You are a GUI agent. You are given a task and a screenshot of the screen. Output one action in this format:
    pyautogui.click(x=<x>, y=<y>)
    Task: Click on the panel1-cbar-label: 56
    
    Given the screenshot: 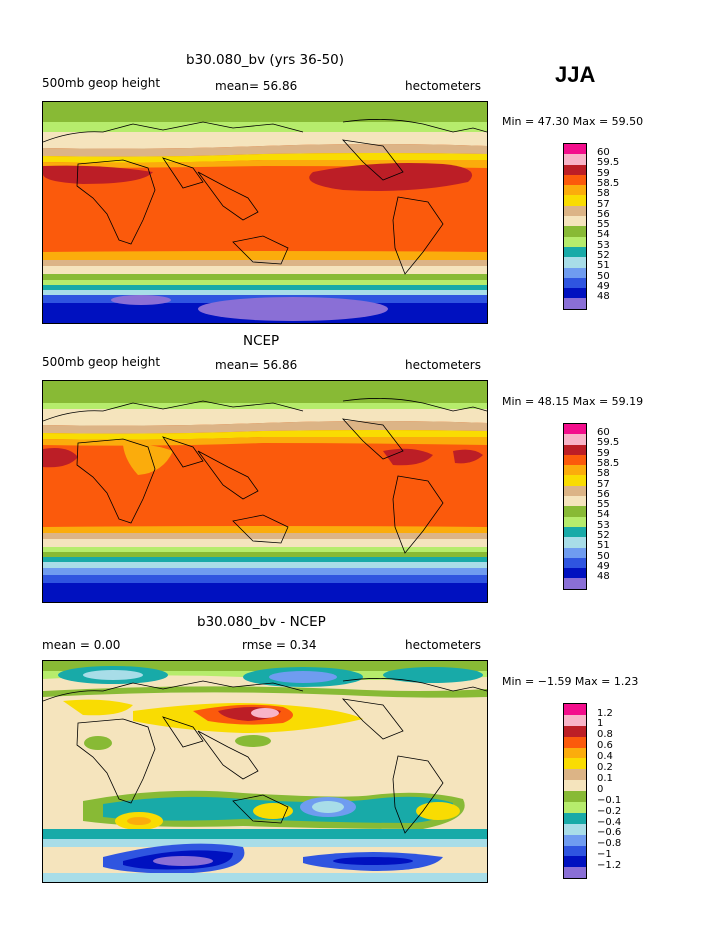 What is the action you would take?
    pyautogui.click(x=603, y=214)
    